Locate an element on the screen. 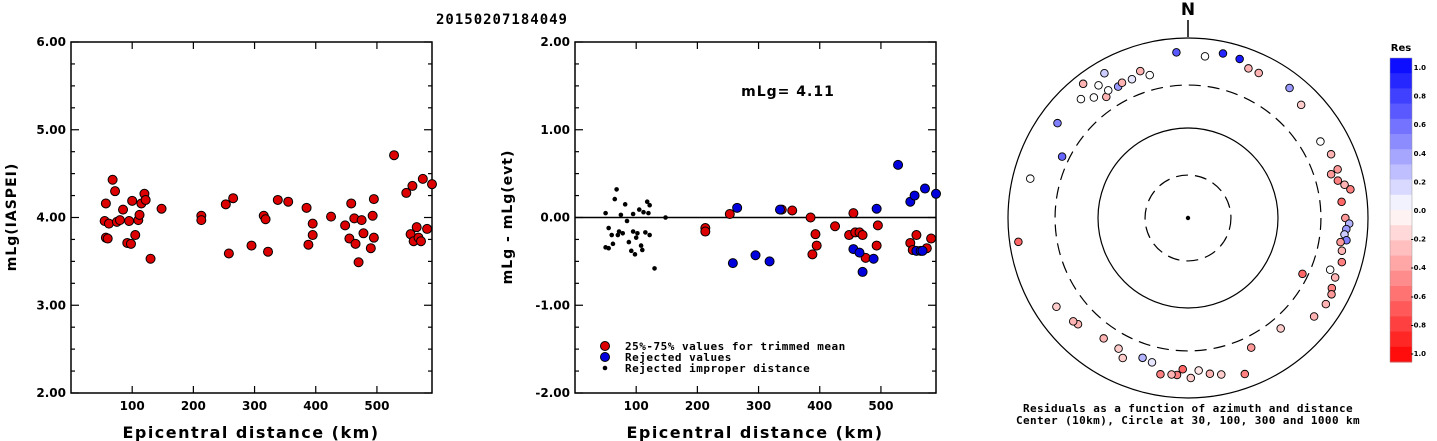 The width and height of the screenshot is (1437, 441). data-points is located at coordinates (772, 218).